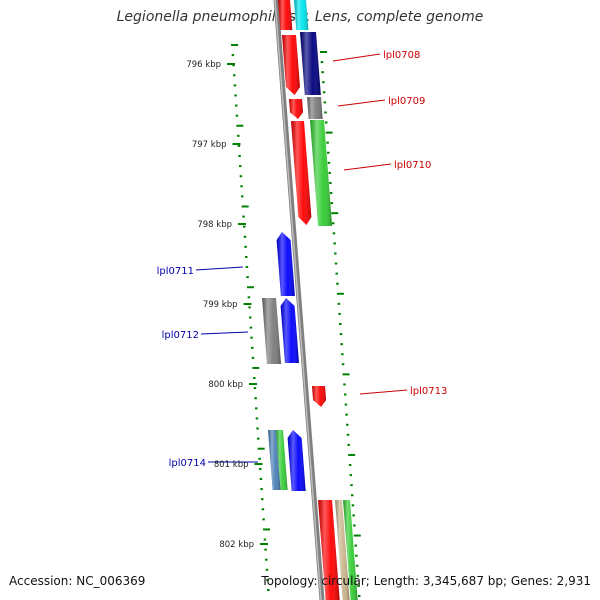 The height and width of the screenshot is (600, 600). Describe the element at coordinates (285, 15) in the screenshot. I see `gene-block-top-red-shade` at that location.